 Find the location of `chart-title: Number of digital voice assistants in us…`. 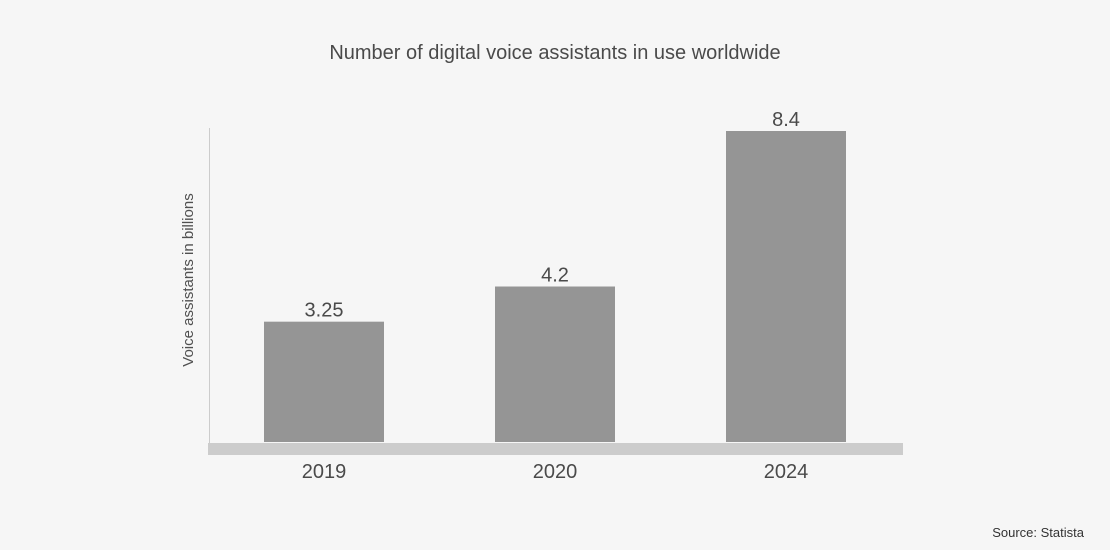

chart-title: Number of digital voice assistants in us… is located at coordinates (555, 53).